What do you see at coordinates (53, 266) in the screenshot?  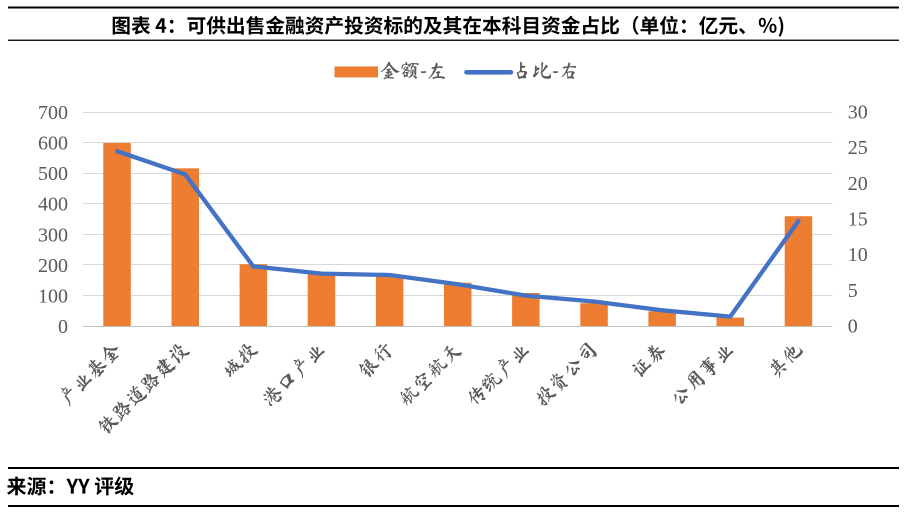 I see `svg-text: 200` at bounding box center [53, 266].